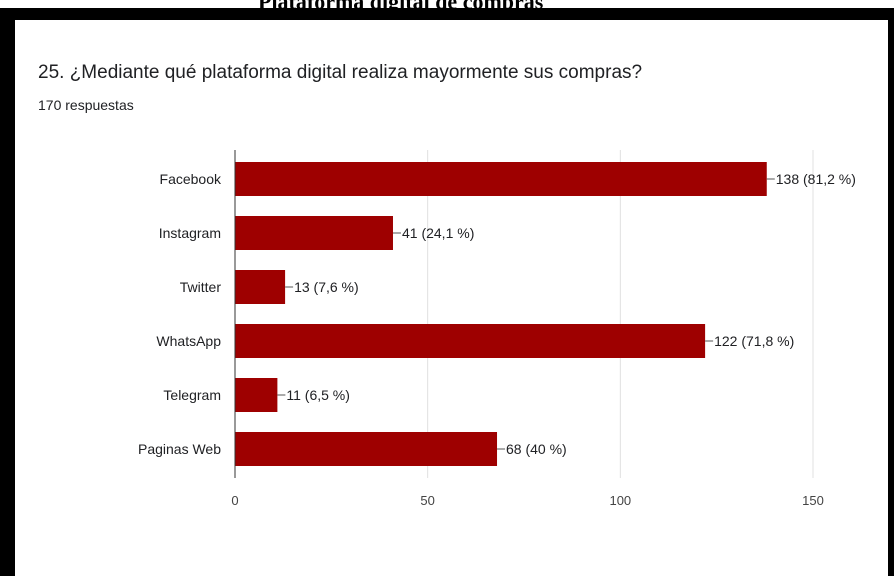 Image resolution: width=894 pixels, height=576 pixels. Describe the element at coordinates (754, 341) in the screenshot. I see `data-label: 122 (71,8 %)` at that location.